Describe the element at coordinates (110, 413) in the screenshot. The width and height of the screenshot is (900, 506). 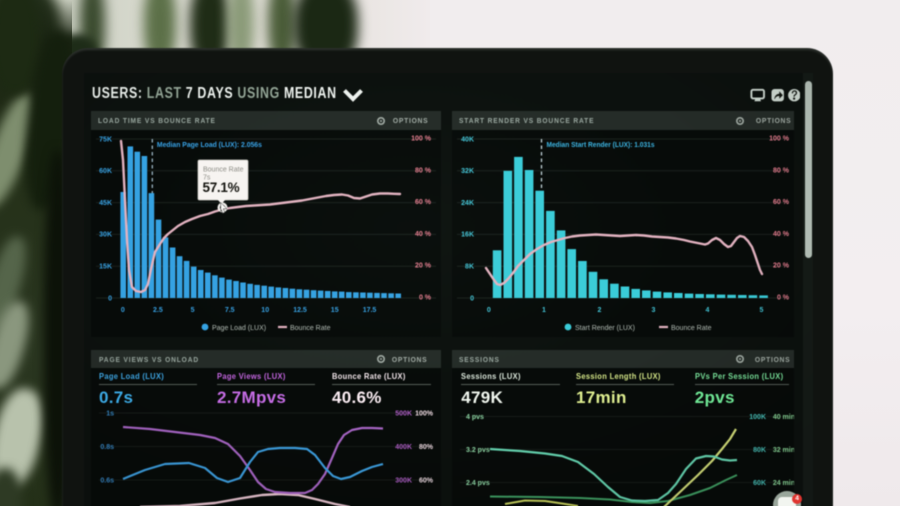
I see `svg-text: 1s` at that location.